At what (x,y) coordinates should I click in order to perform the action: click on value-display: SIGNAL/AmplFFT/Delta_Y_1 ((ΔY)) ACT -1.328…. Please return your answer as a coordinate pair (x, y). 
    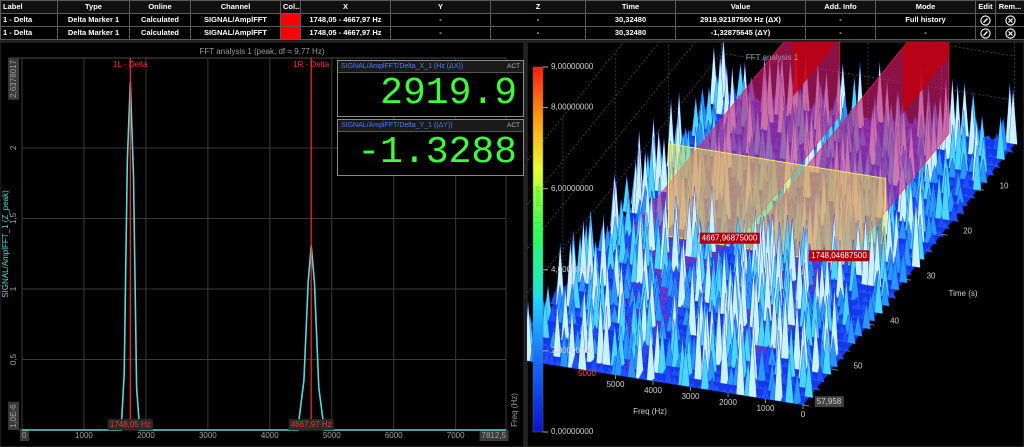
    Looking at the image, I should click on (430, 147).